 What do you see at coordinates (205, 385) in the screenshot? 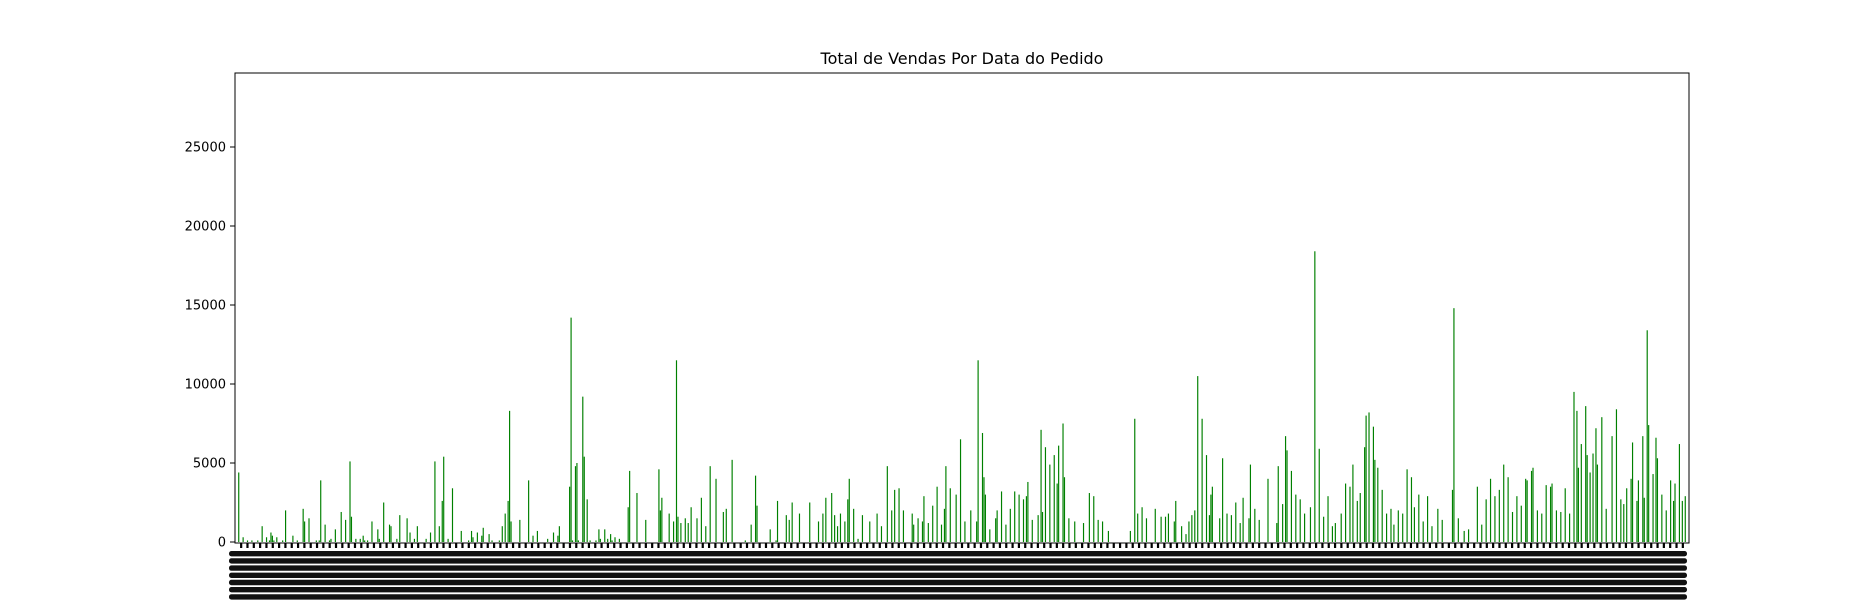
I see `y-tick-label: 10000` at bounding box center [205, 385].